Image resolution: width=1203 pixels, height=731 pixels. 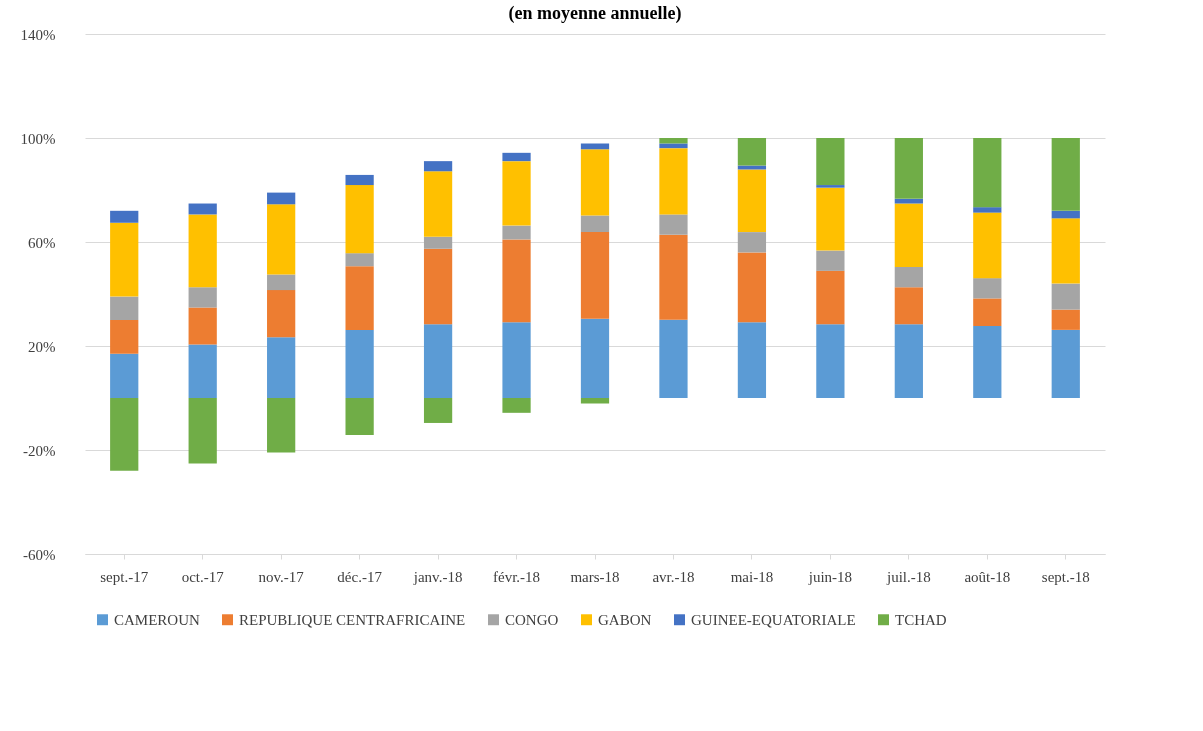 What do you see at coordinates (1065, 576) in the screenshot?
I see `x-tick-label: sept.-18` at bounding box center [1065, 576].